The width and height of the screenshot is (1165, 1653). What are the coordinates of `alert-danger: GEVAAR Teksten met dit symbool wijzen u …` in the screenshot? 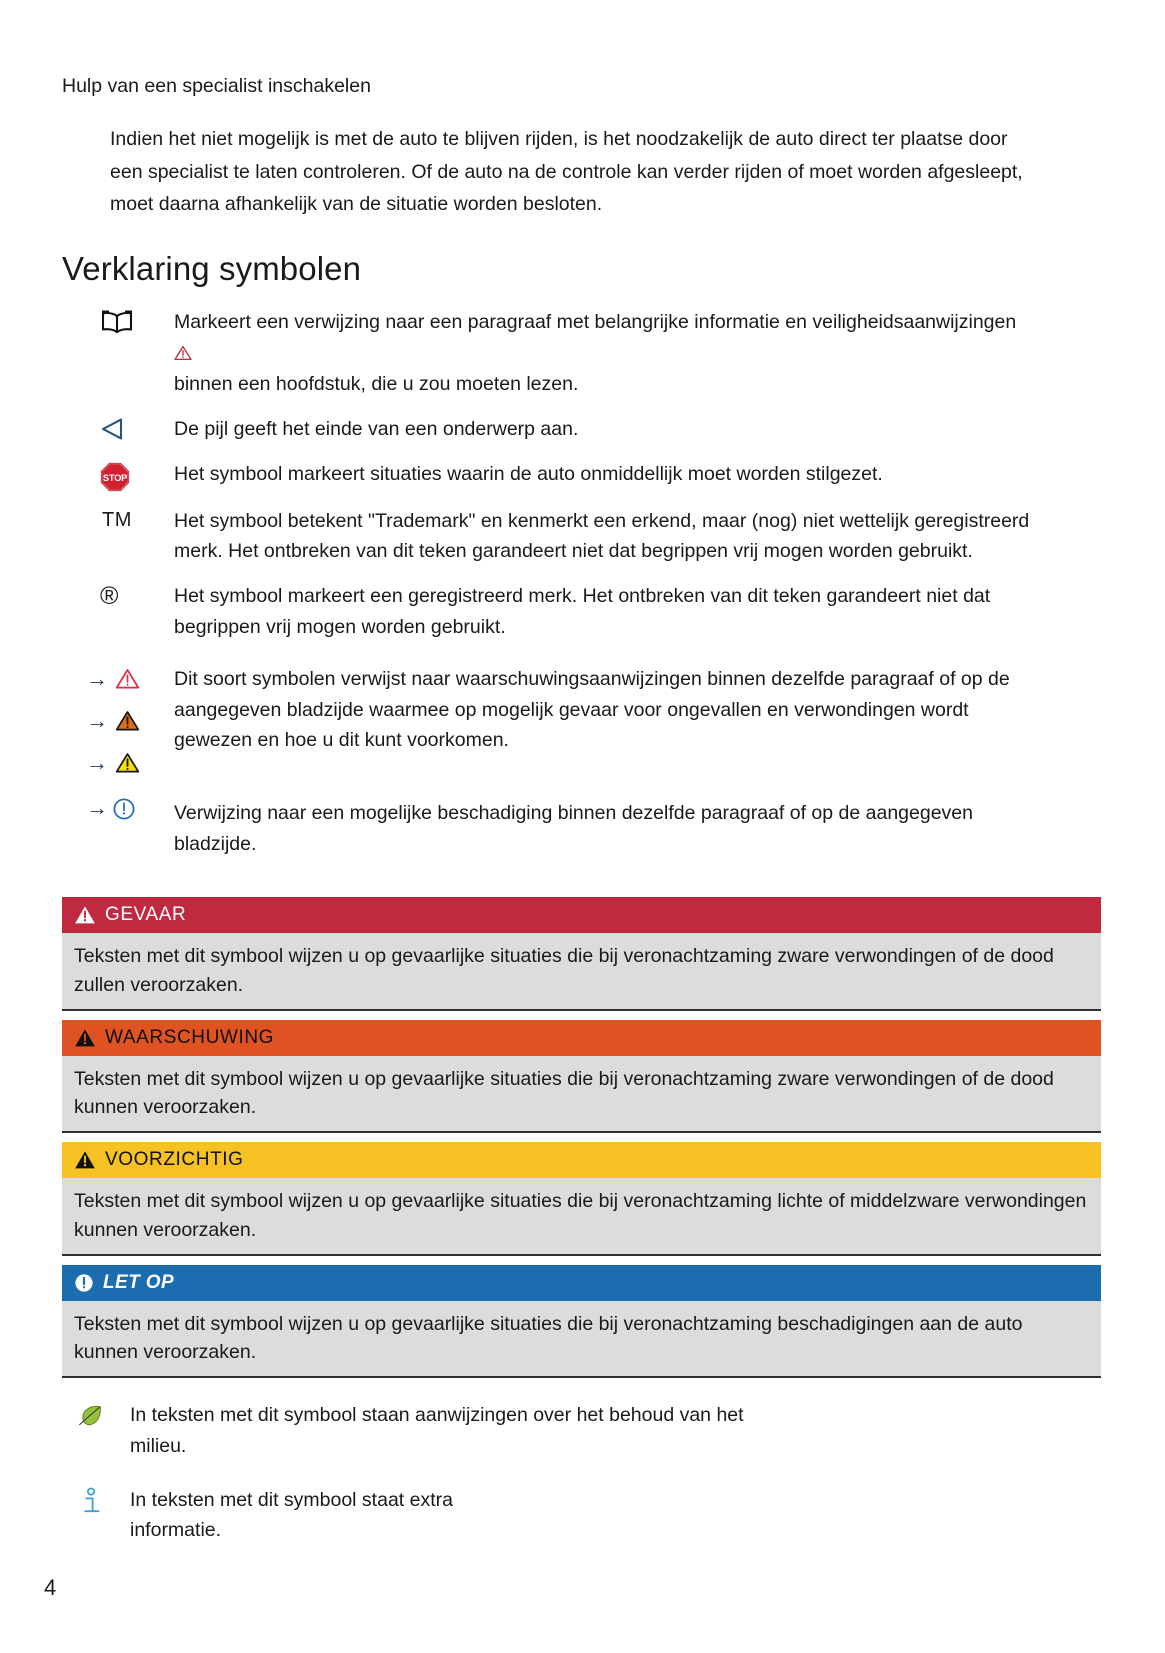 It's located at (581, 954).